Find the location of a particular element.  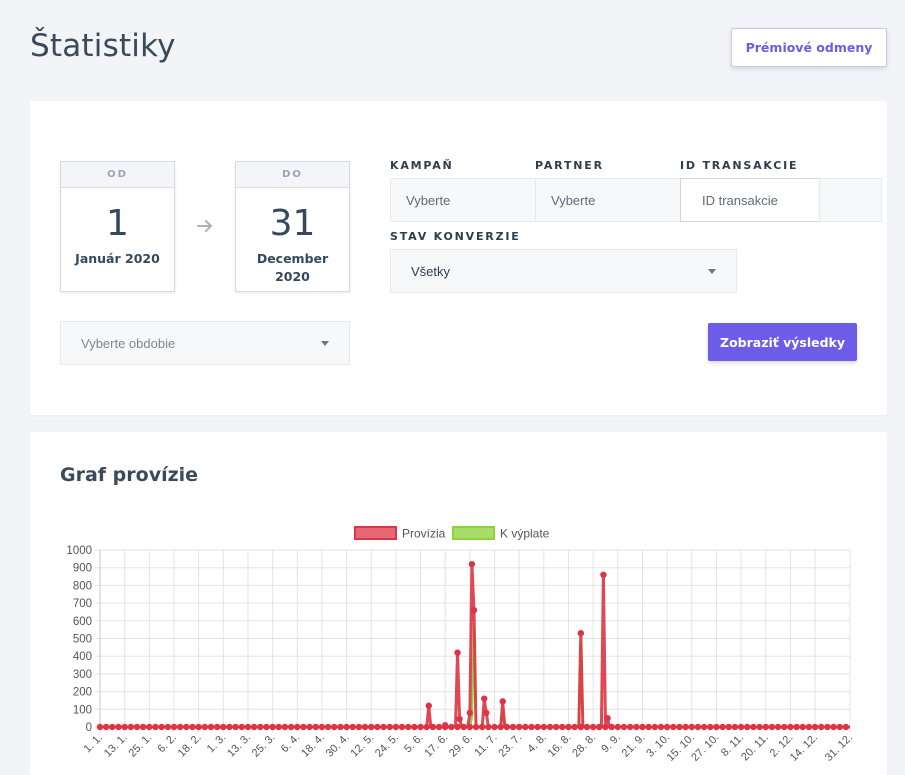

transaction-id-label: ID TRANSAKCIE is located at coordinates (739, 165).